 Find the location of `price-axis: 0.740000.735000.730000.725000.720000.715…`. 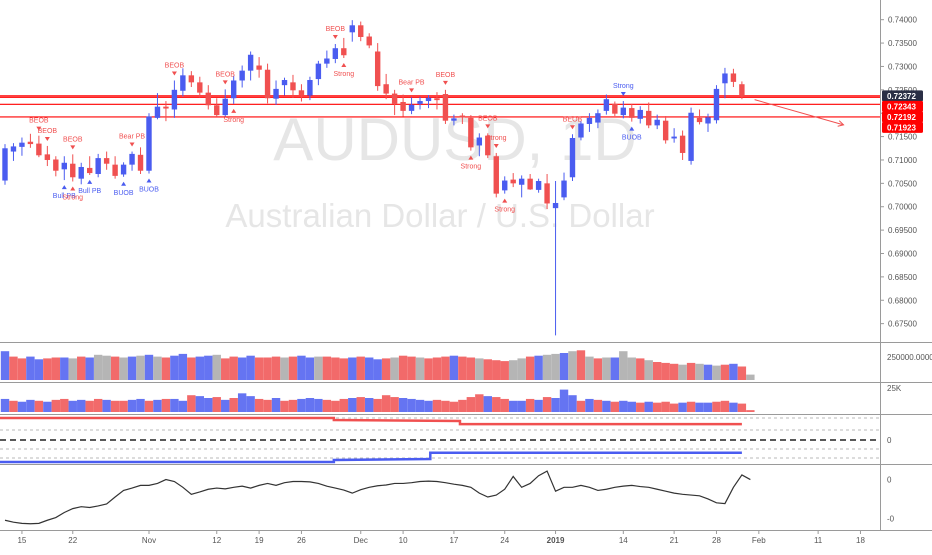

price-axis: 0.740000.735000.730000.725000.720000.715… is located at coordinates (901, 172).